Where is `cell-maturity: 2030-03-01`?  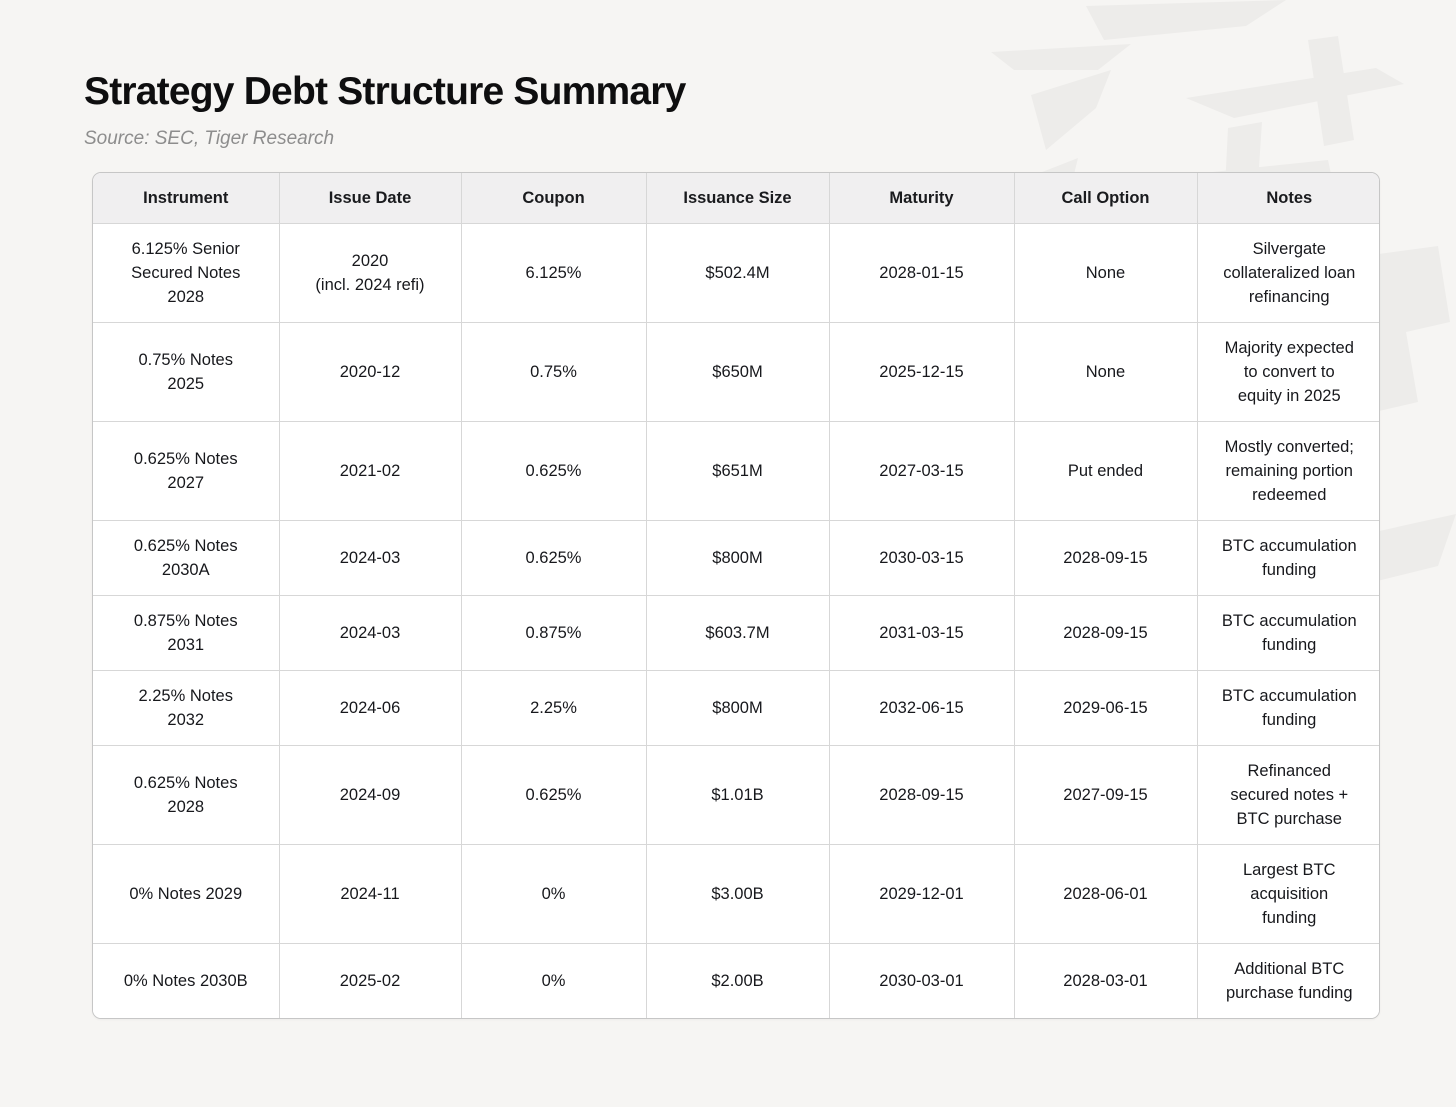
cell-maturity: 2030-03-01 is located at coordinates (921, 980).